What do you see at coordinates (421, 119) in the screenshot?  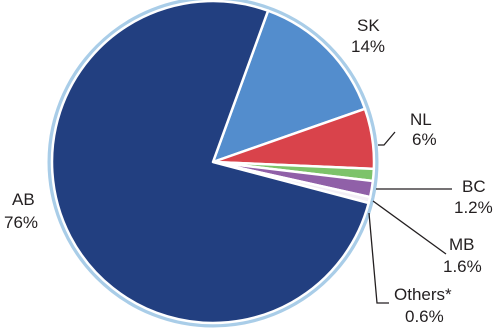 I see `label-nl-category: NL` at bounding box center [421, 119].